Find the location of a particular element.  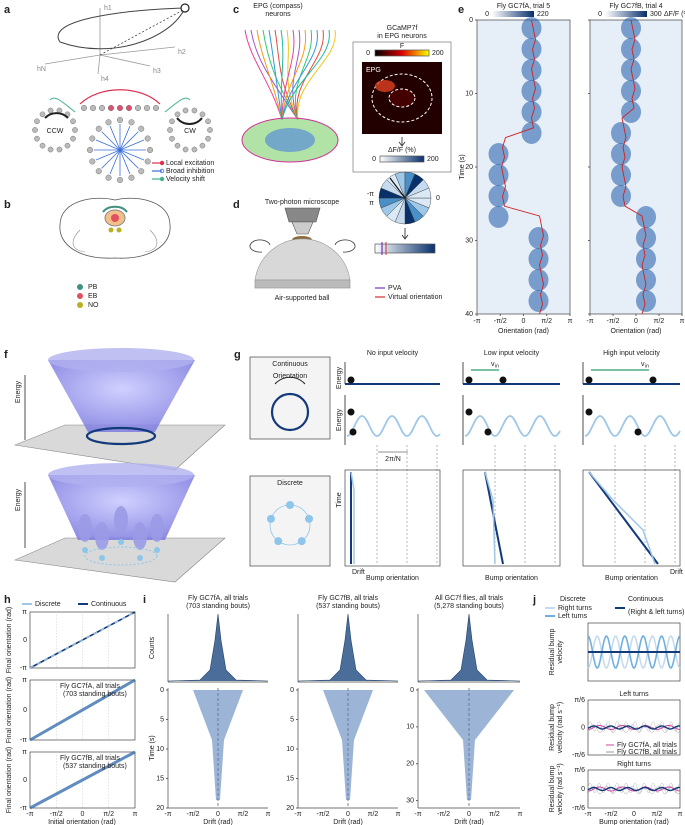

y-axis-label: Final orientation (rad) is located at coordinates (9, 710).